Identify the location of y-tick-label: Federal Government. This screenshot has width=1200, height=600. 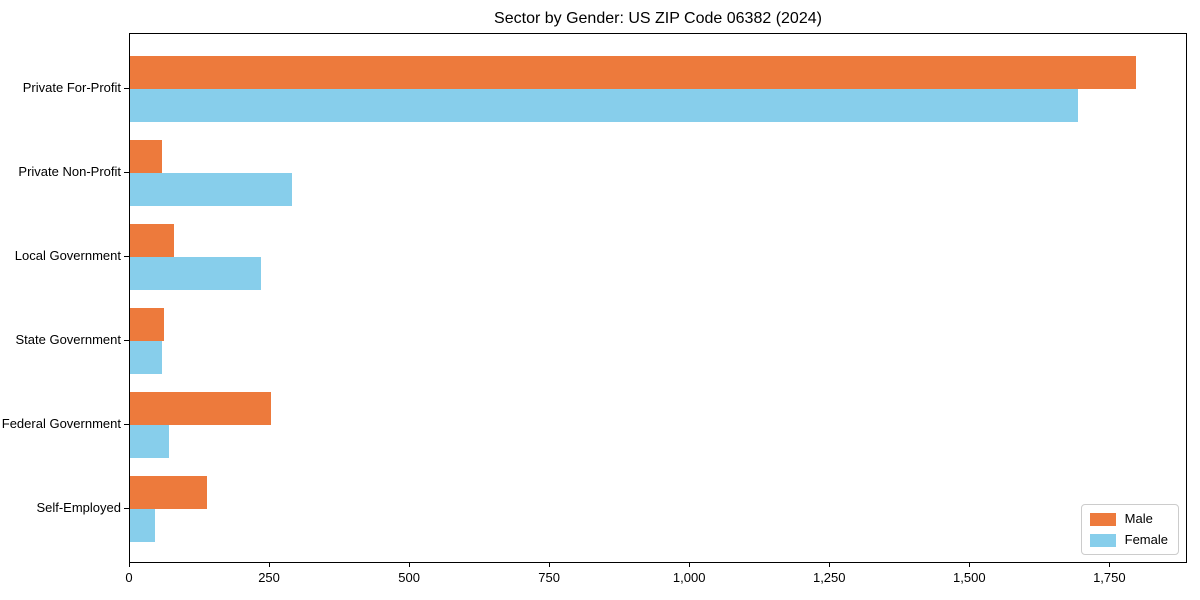
(61, 423).